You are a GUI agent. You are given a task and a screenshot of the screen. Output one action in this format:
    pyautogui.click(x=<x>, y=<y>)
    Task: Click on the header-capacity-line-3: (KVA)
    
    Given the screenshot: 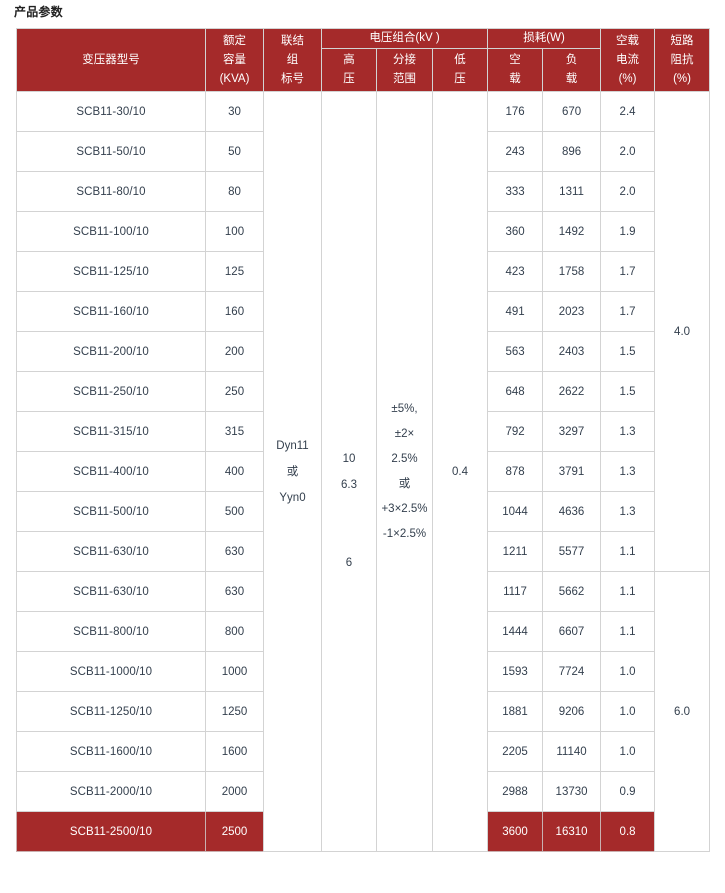 What is the action you would take?
    pyautogui.click(x=234, y=78)
    